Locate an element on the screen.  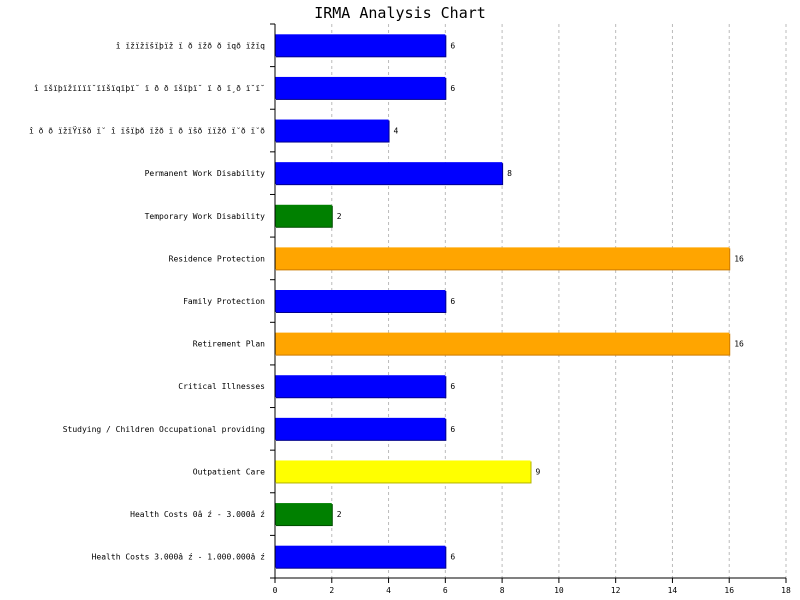
x-tick-label: 16 is located at coordinates (729, 590).